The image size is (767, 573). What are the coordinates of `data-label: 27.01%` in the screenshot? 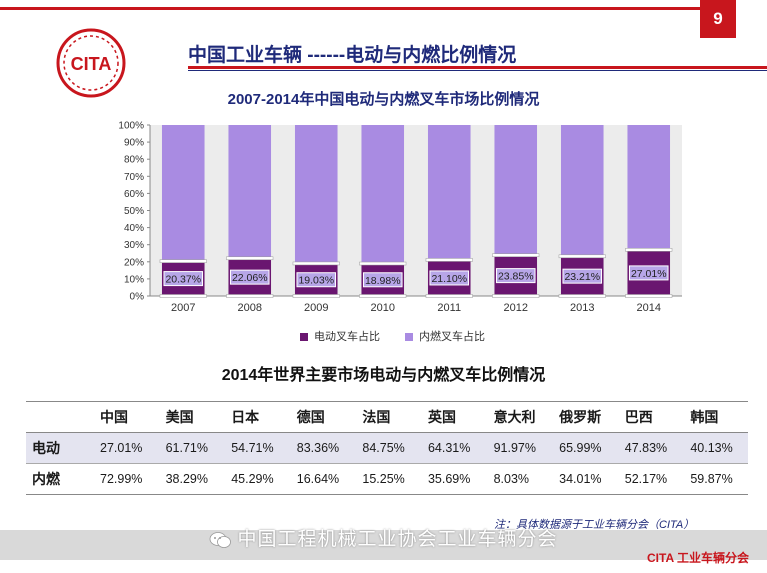 It's located at (649, 274).